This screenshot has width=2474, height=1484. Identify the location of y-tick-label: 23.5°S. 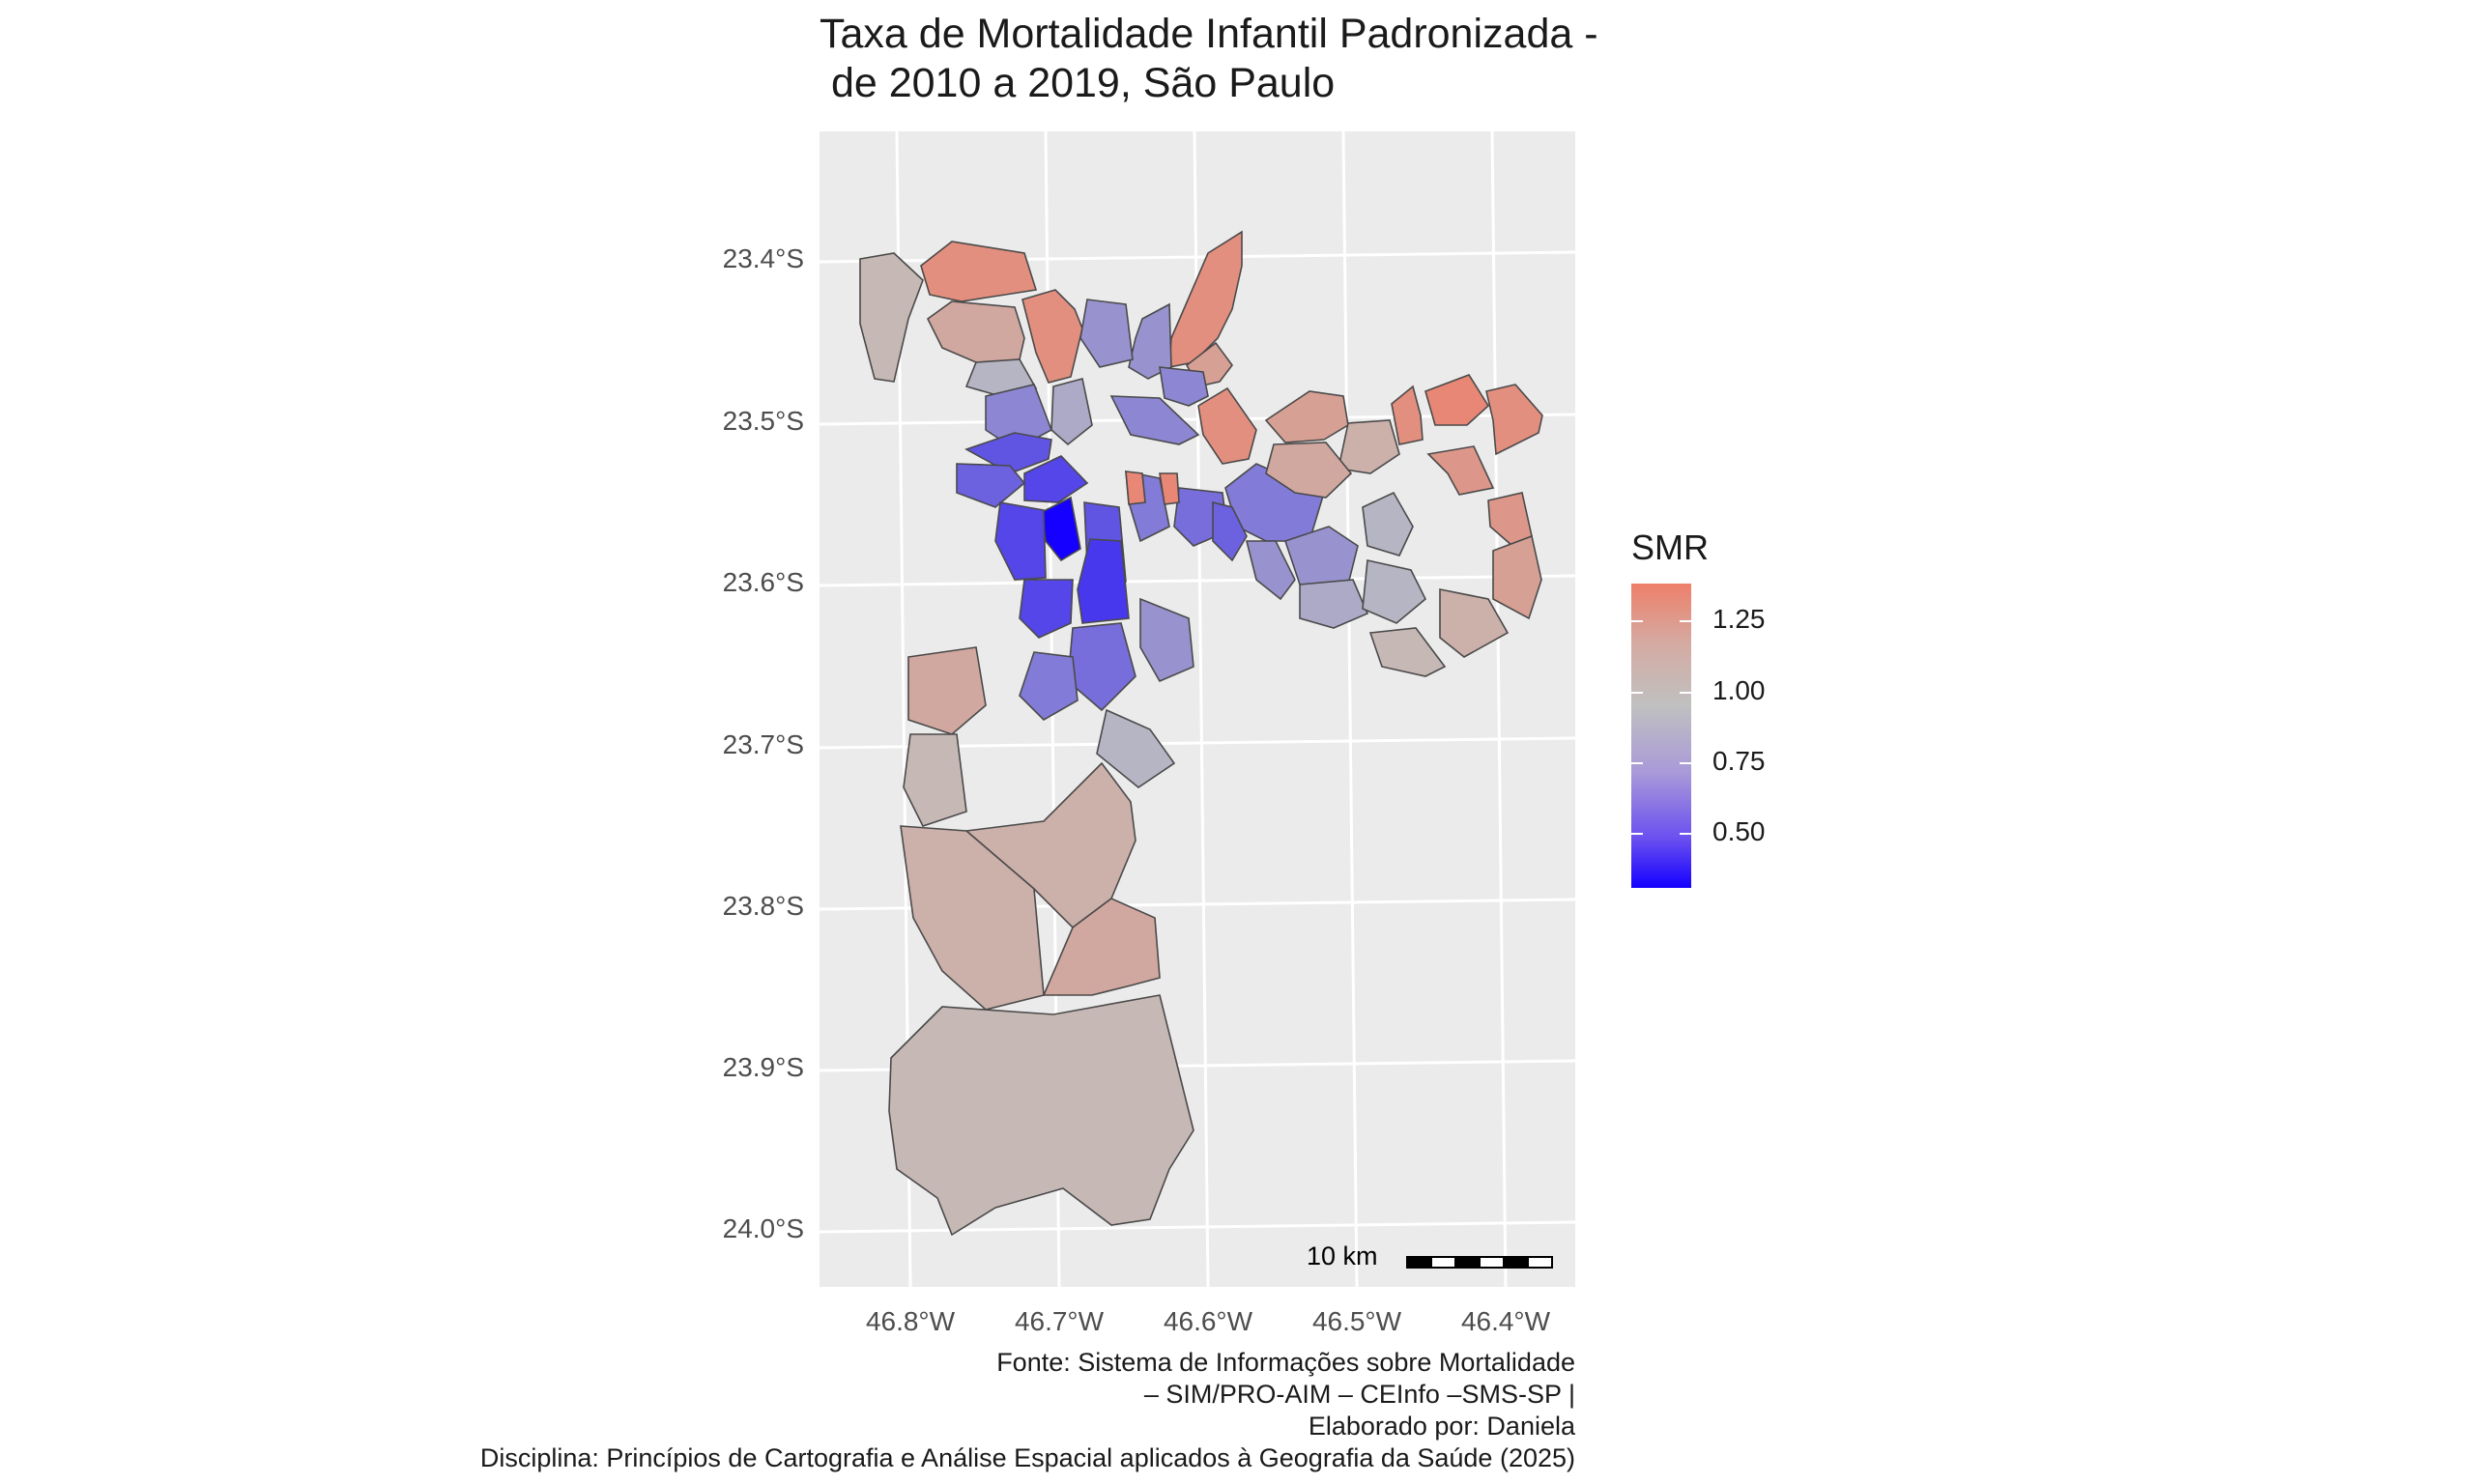
(763, 421).